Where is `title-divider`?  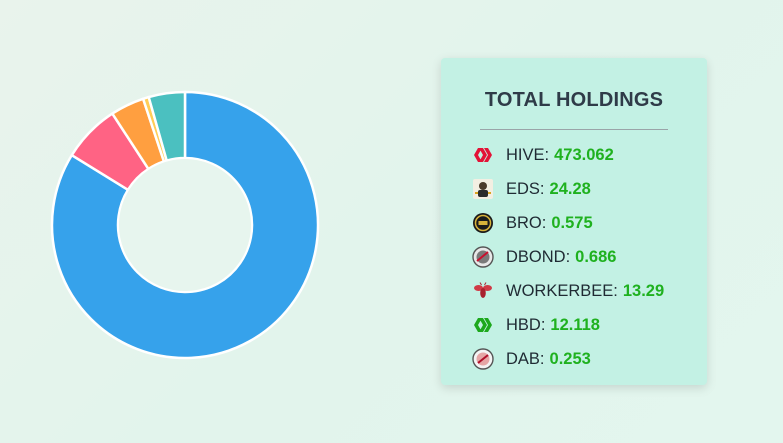
title-divider is located at coordinates (574, 129).